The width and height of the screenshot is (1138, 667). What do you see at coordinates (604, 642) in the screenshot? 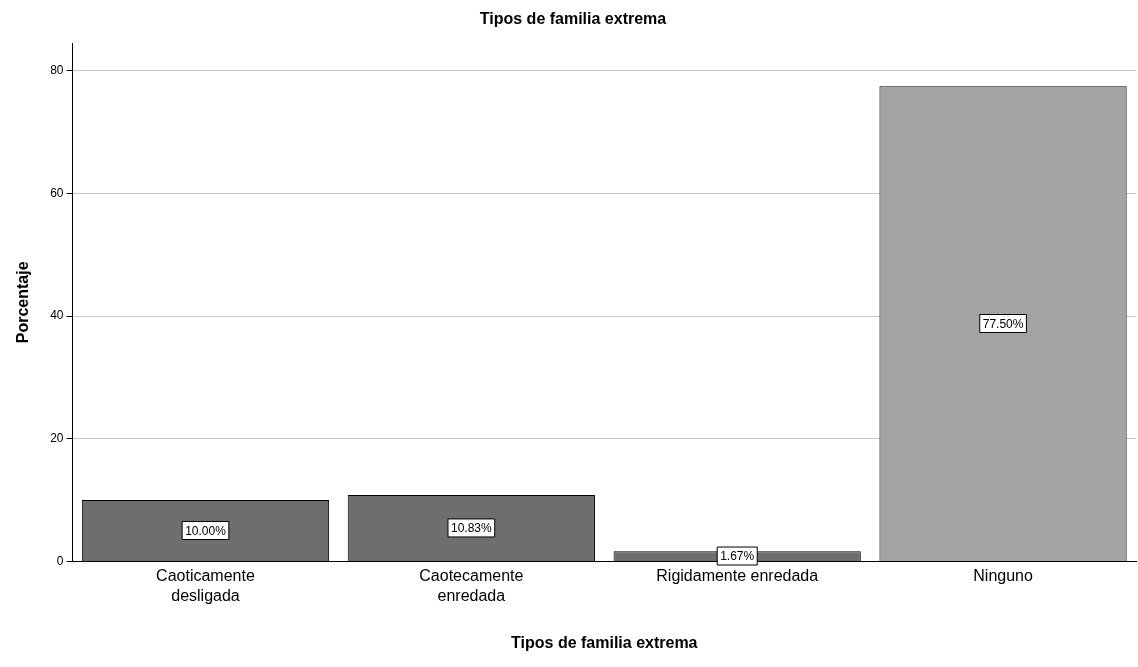
I see `x-axis-title: Tipos de familia extrema` at bounding box center [604, 642].